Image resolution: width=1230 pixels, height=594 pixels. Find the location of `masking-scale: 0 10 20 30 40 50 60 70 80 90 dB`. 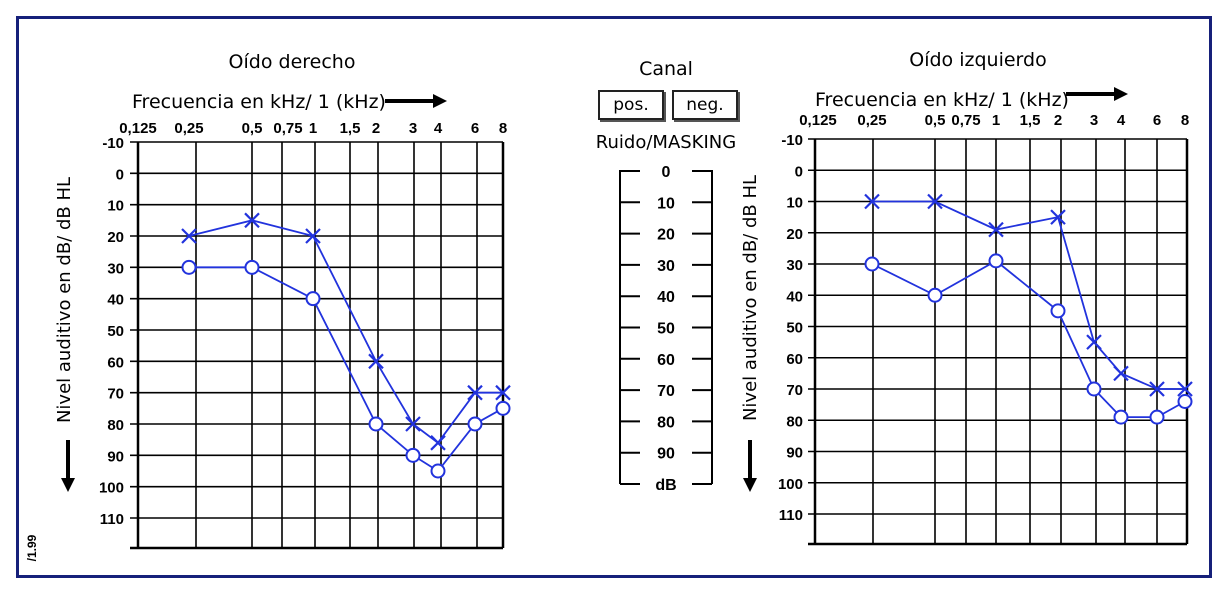

masking-scale: 0 10 20 30 40 50 60 70 80 90 dB is located at coordinates (666, 329).